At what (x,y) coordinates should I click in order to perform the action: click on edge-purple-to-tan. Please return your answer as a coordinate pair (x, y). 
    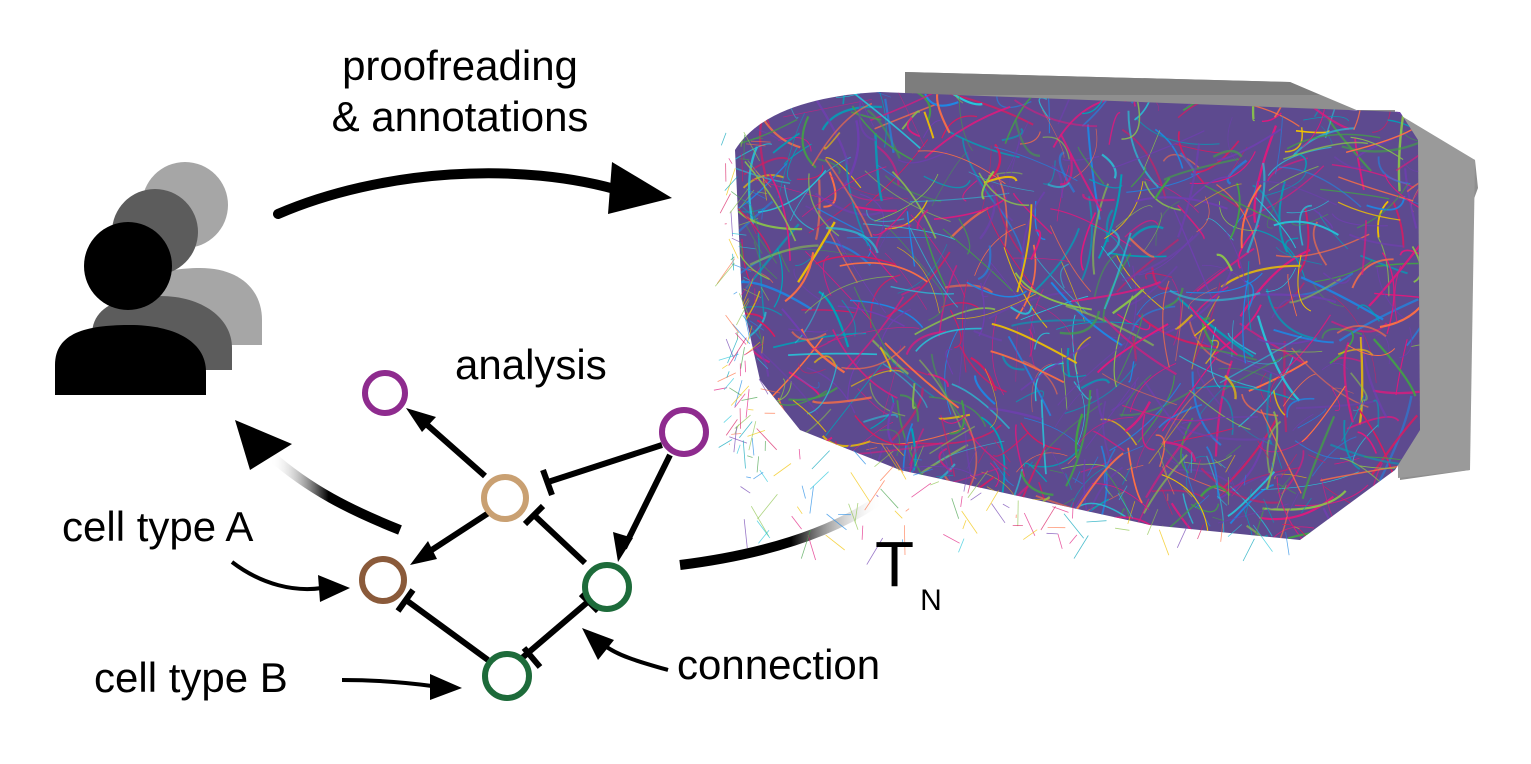
    Looking at the image, I should click on (605, 463).